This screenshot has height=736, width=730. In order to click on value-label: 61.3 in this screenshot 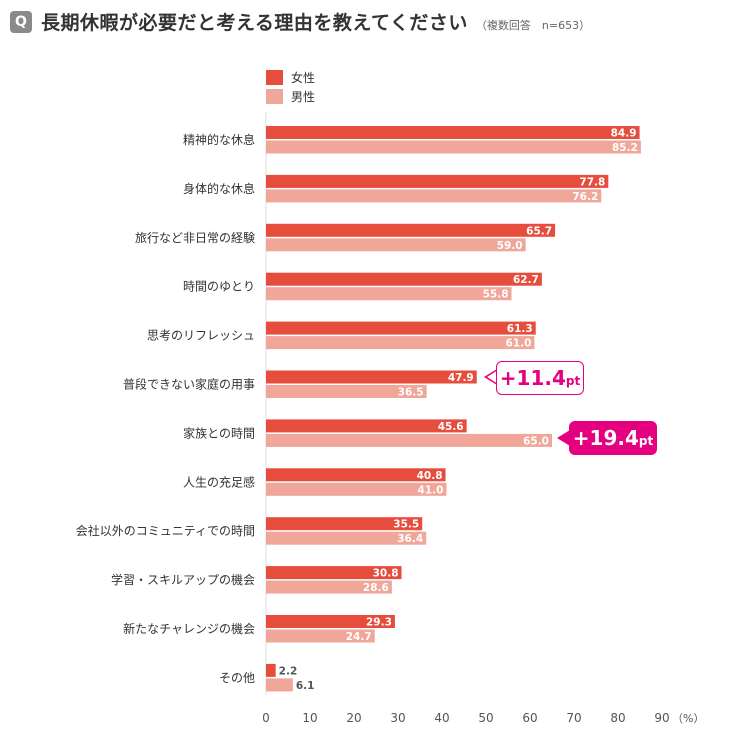, I will do `click(520, 329)`.